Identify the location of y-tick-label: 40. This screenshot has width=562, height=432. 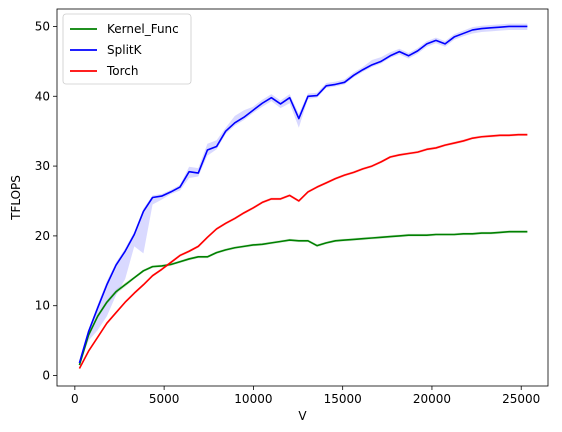
(42, 96).